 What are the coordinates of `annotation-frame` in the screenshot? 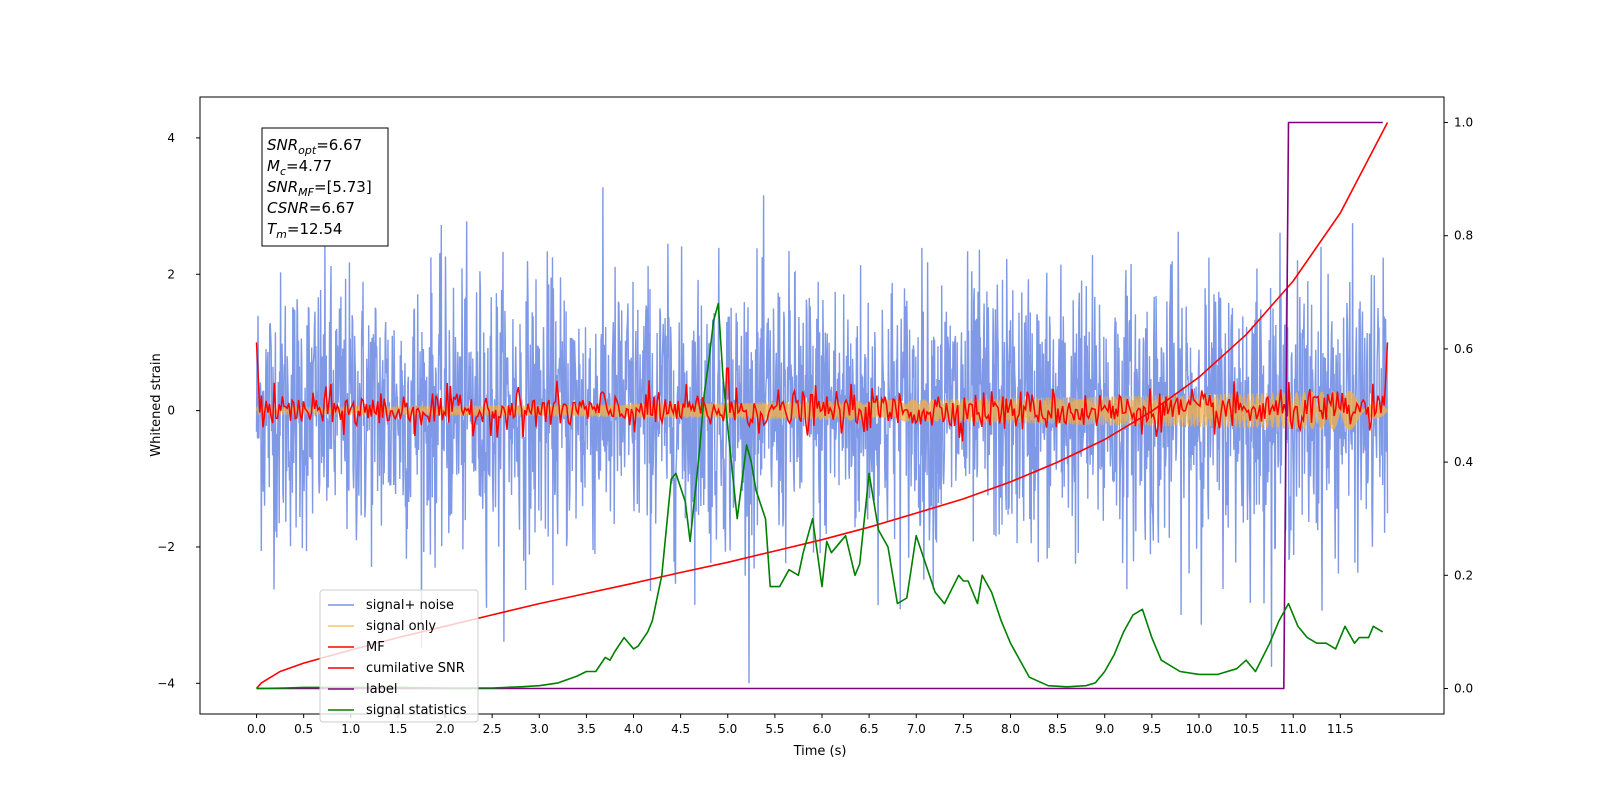 It's located at (325, 187).